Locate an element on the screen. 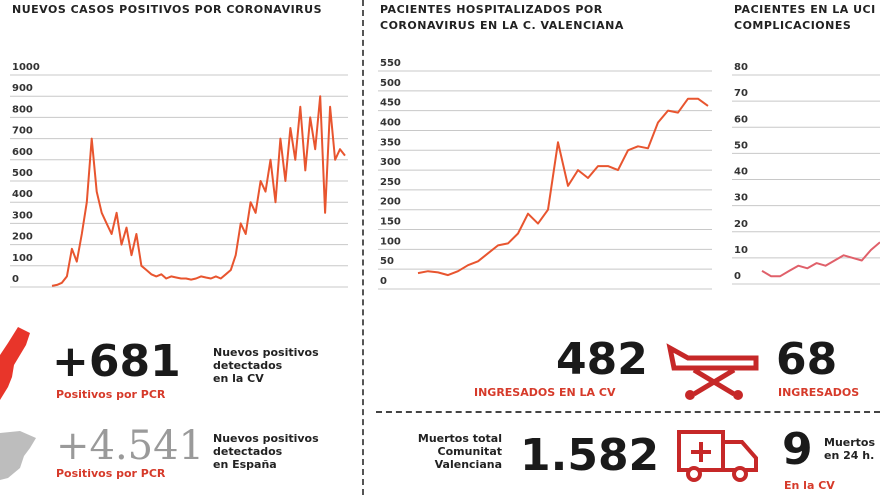 This screenshot has width=880, height=495. deaths-total-desc: Muertos total Comunitat Valenciana is located at coordinates (447, 451).